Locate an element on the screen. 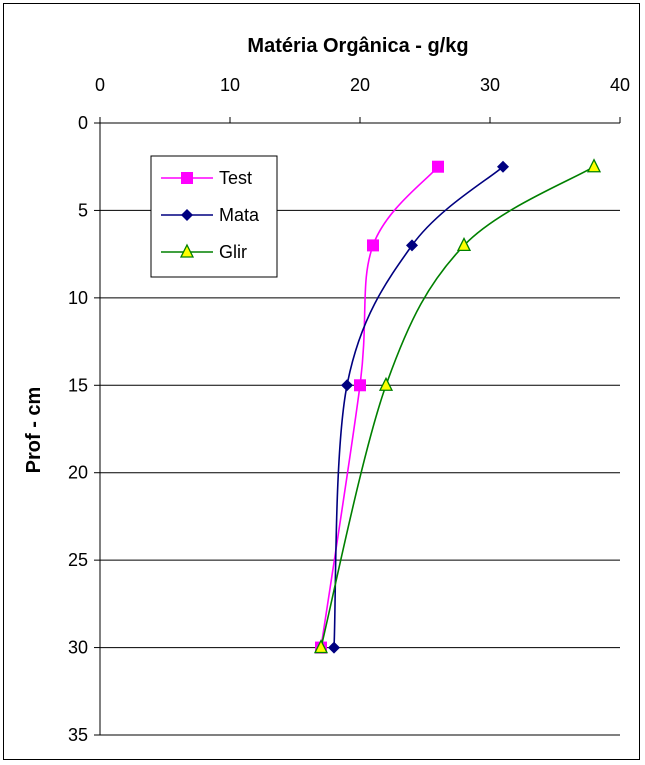 The width and height of the screenshot is (645, 765). y-tick-label: 20 is located at coordinates (78, 473).